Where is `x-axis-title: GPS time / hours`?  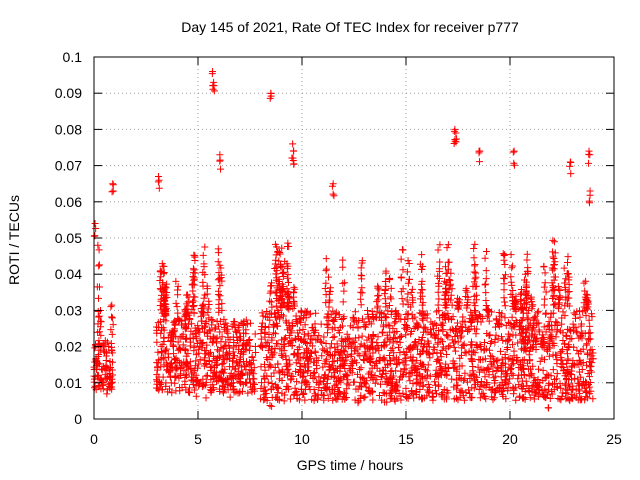
x-axis-title: GPS time / hours is located at coordinates (350, 465).